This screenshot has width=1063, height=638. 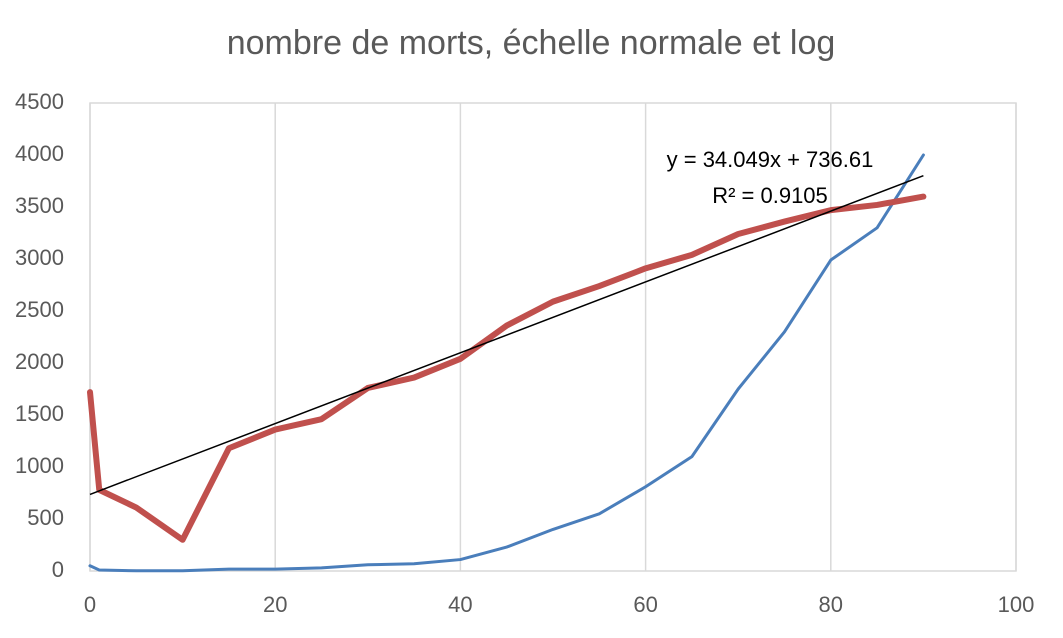 I want to click on x-tick-label: 100, so click(x=1016, y=604).